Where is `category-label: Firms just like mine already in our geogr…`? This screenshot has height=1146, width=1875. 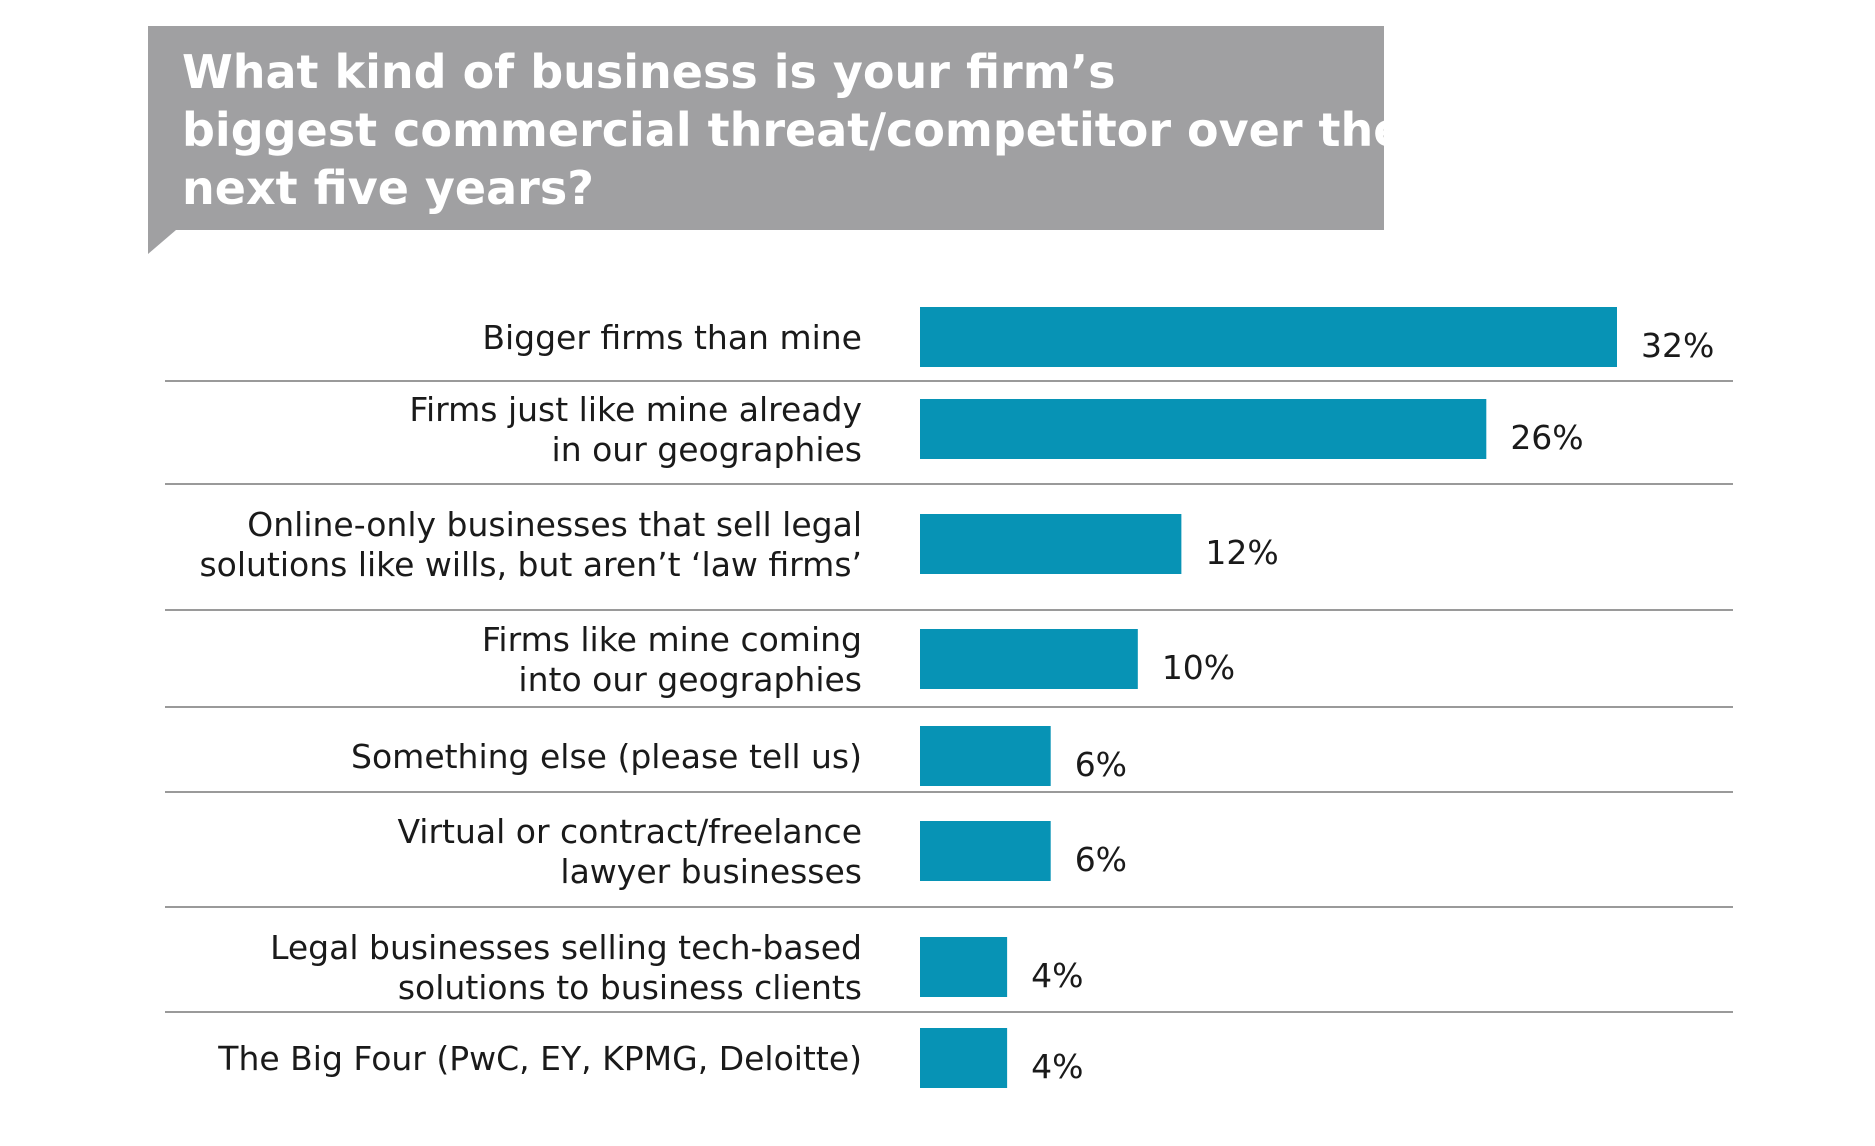
category-label: Firms just like mine already in our geogr… is located at coordinates (635, 429).